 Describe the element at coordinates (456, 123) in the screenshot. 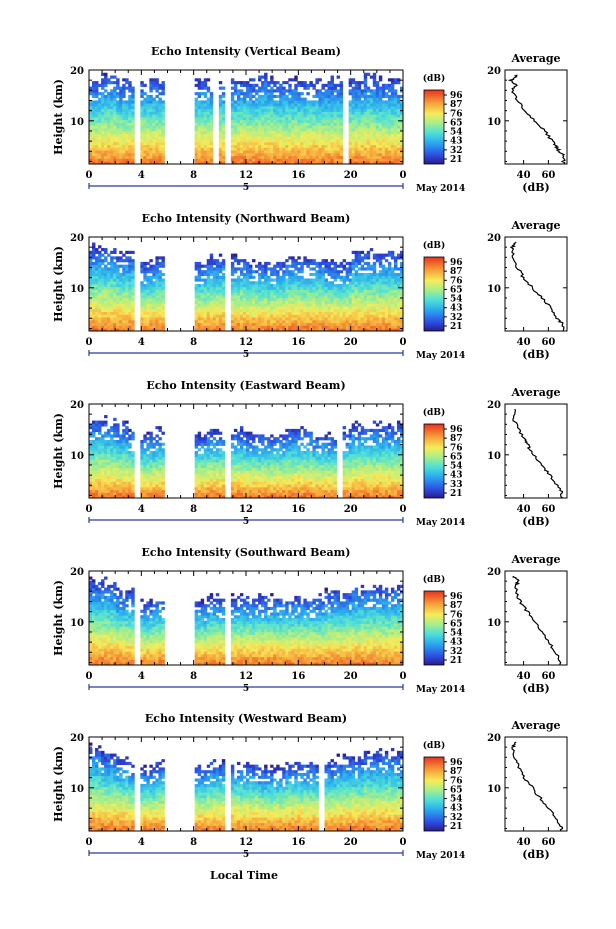

I see `colorbar-tick-label: 65` at that location.